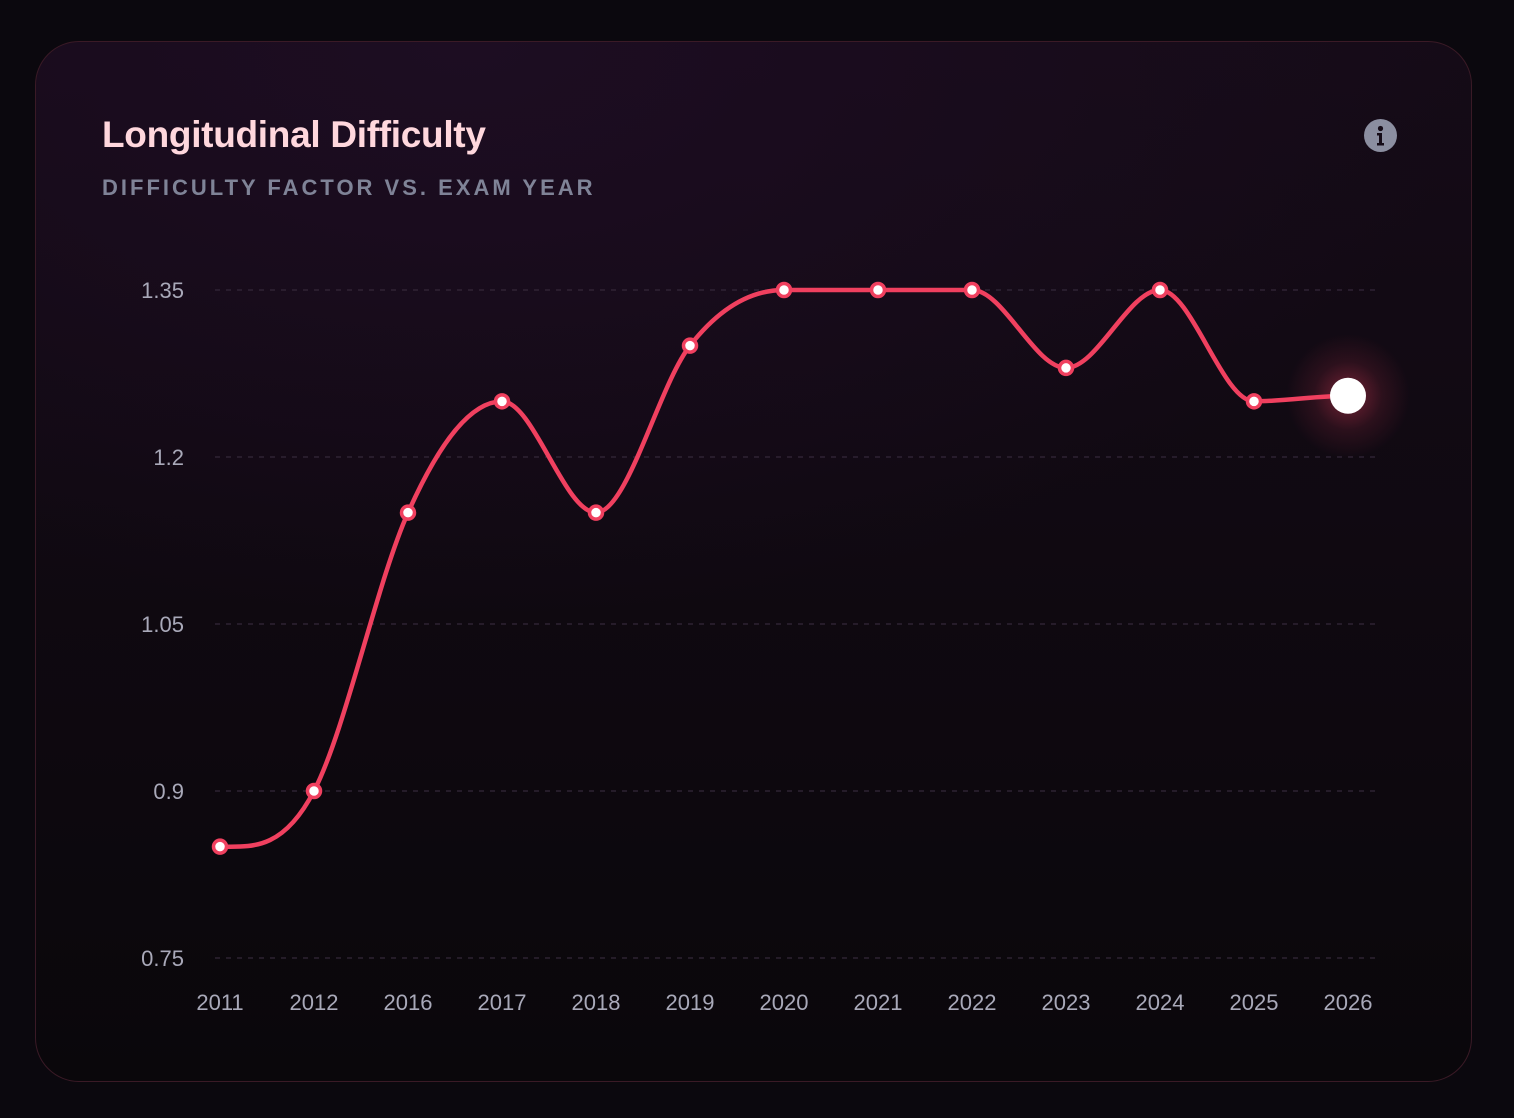 The height and width of the screenshot is (1118, 1514). I want to click on info-icon, so click(1380, 135).